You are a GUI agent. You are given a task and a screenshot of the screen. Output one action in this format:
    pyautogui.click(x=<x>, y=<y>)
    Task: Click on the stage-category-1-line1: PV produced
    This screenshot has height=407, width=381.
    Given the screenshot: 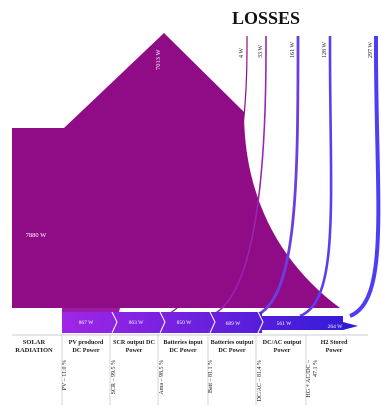 What is the action you would take?
    pyautogui.click(x=86, y=342)
    